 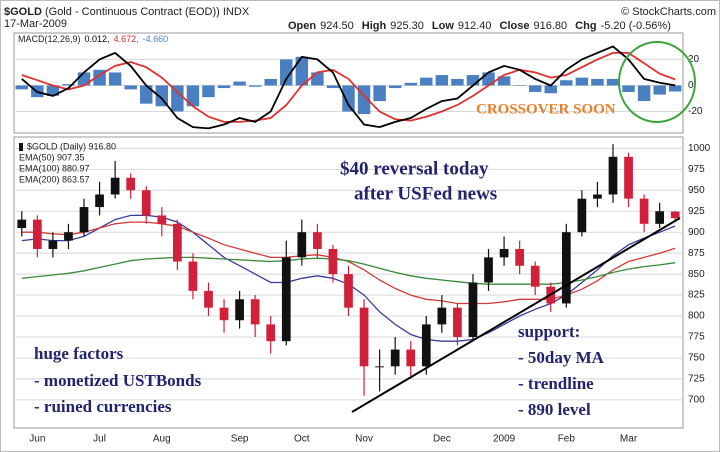 What do you see at coordinates (52, 157) in the screenshot?
I see `legend-entry: EMA(50) 907.35` at bounding box center [52, 157].